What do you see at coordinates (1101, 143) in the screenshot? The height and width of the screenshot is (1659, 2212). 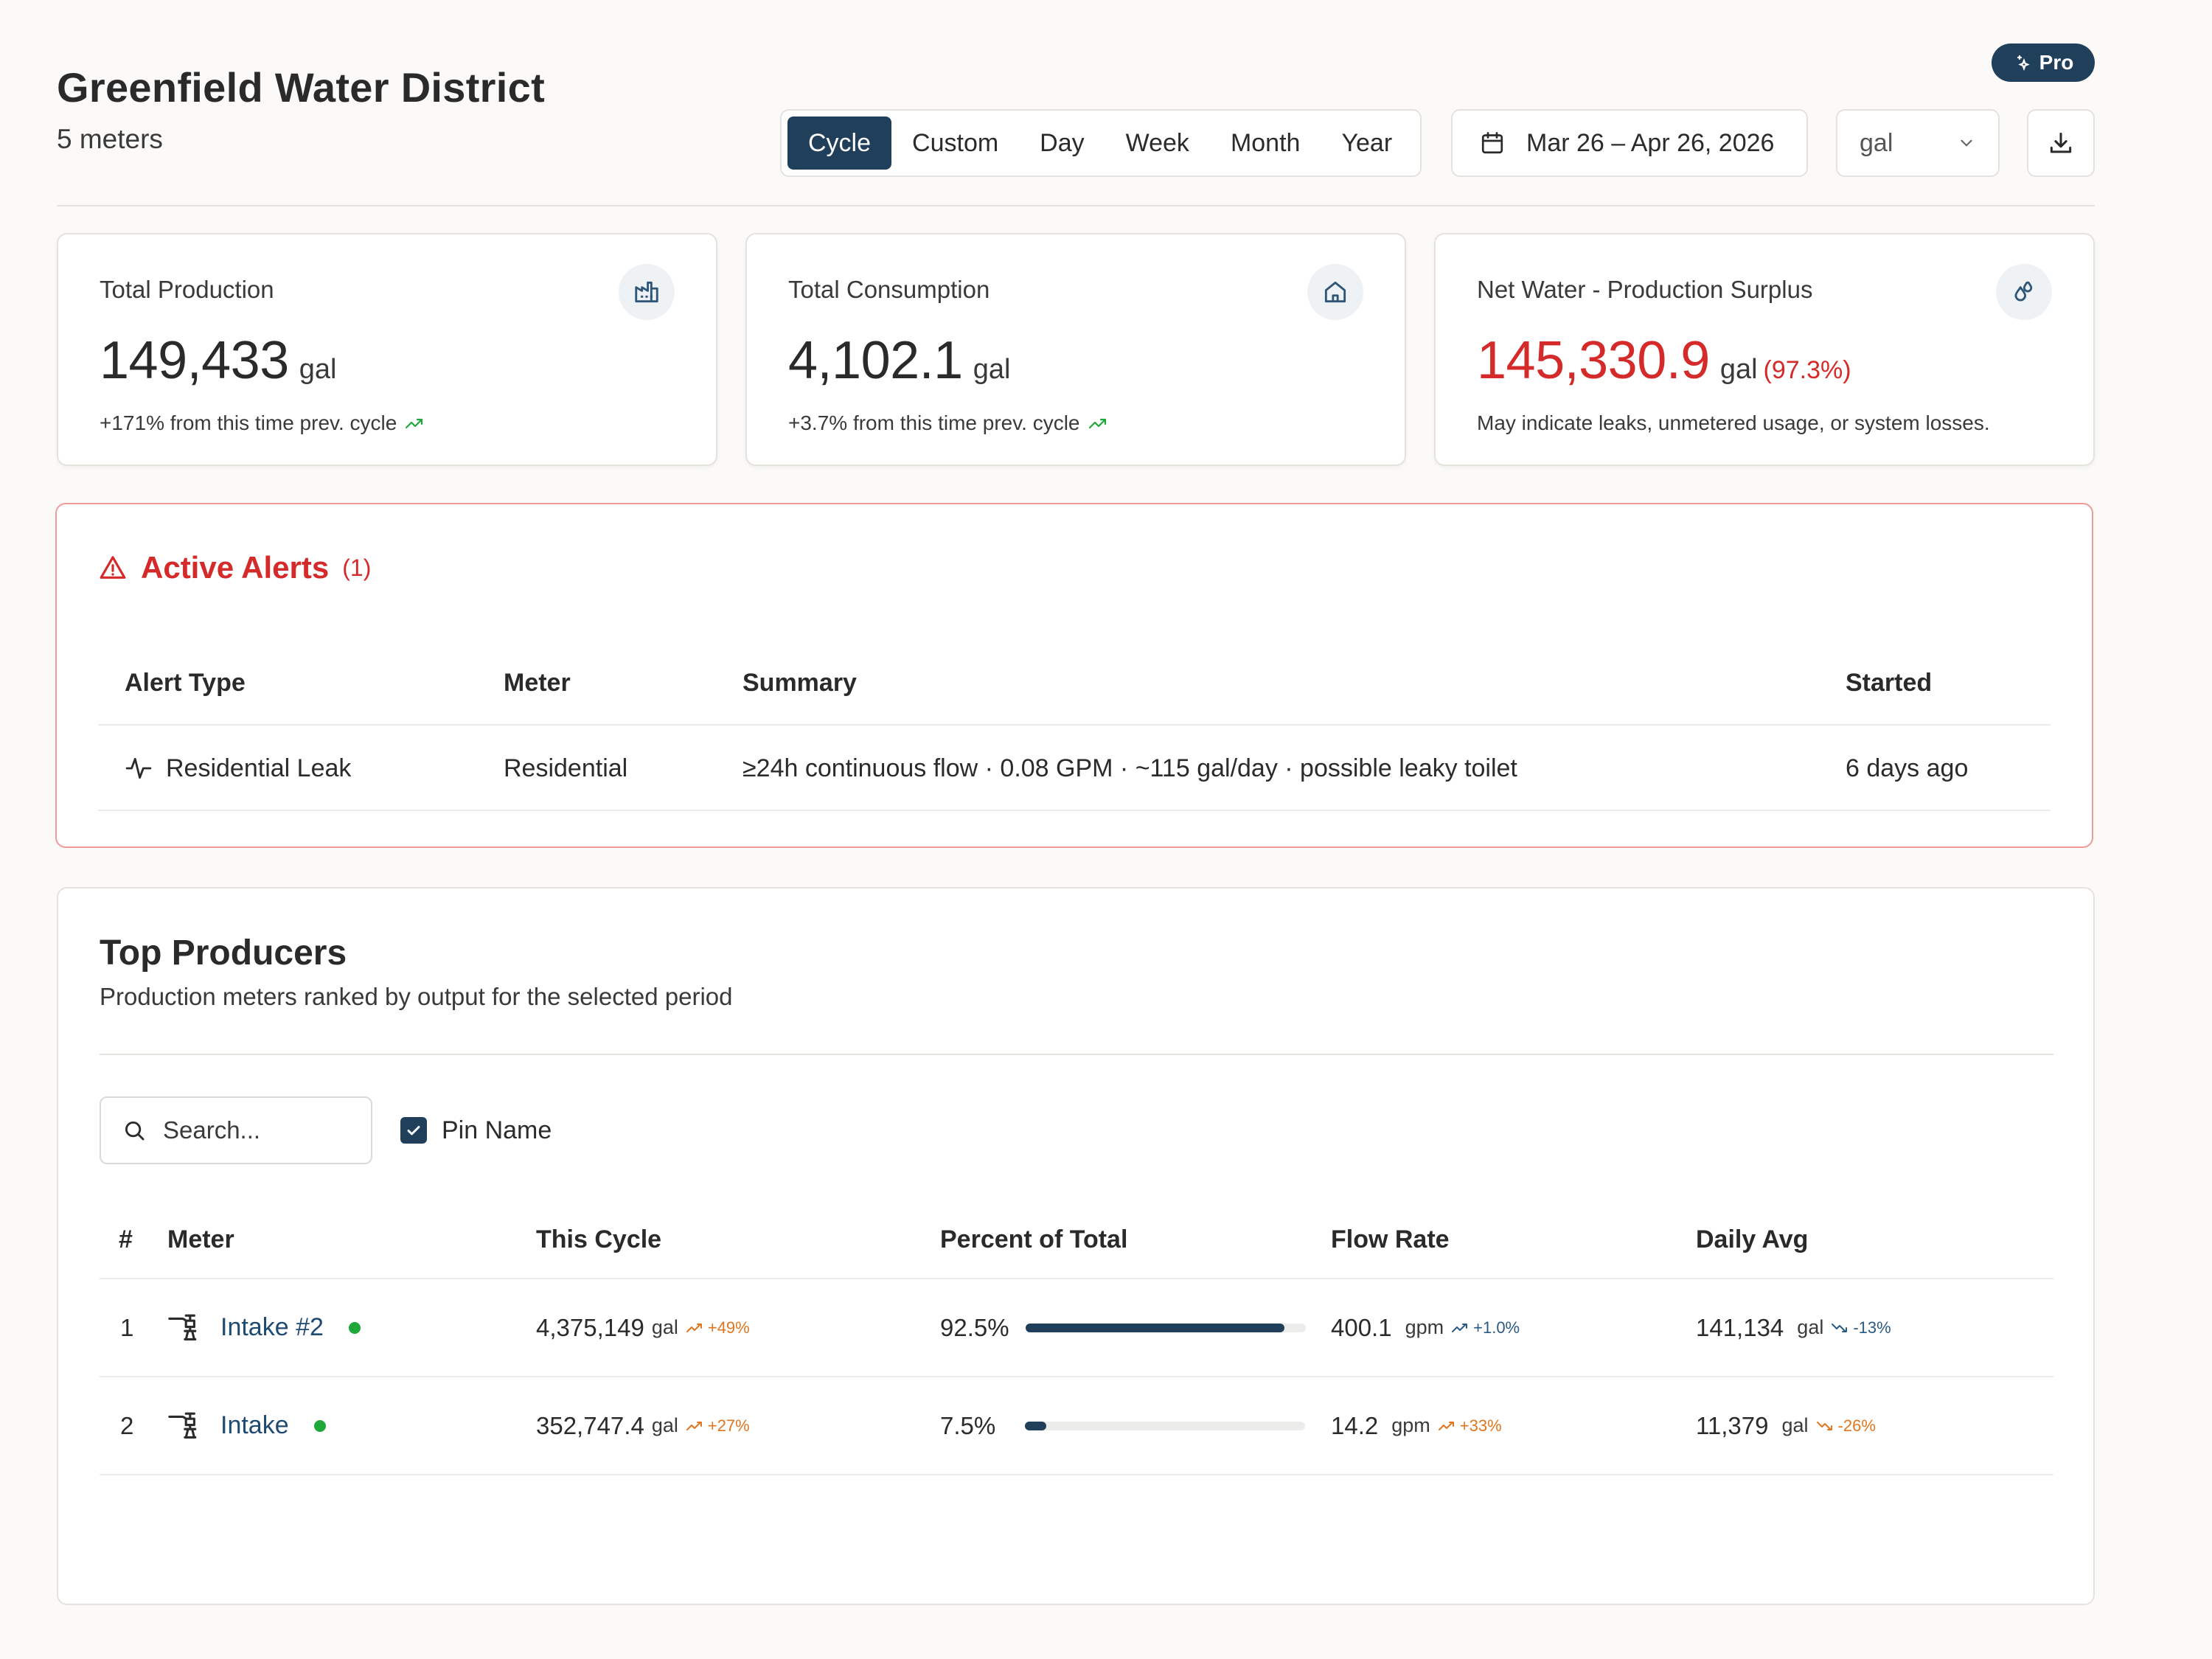 I see `period-tabs: Cycle Custom Day Week Month Year` at bounding box center [1101, 143].